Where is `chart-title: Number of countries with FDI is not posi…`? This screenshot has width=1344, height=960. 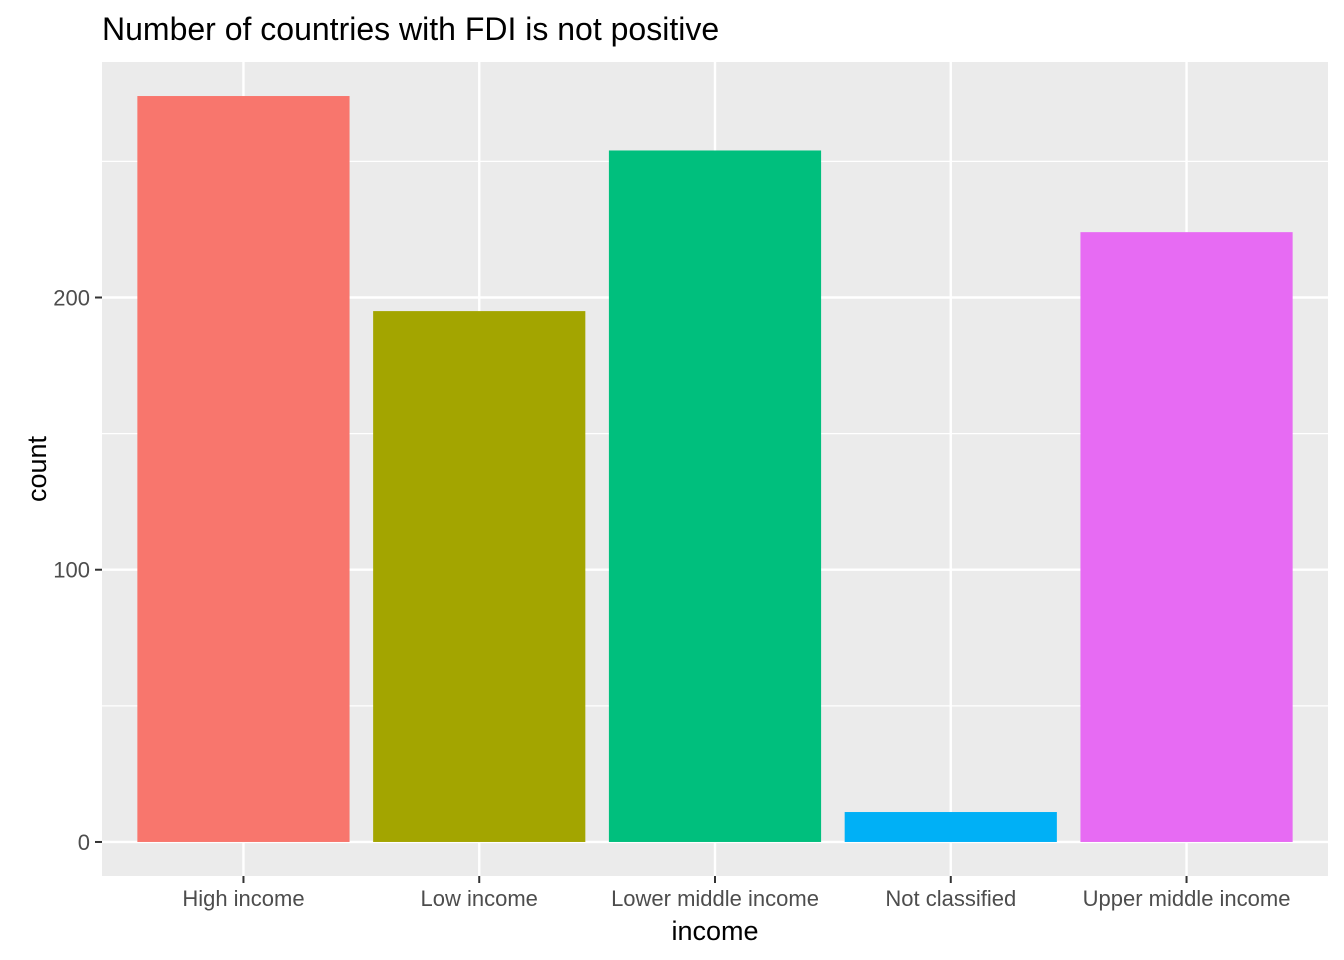
chart-title: Number of countries with FDI is not posi… is located at coordinates (410, 29).